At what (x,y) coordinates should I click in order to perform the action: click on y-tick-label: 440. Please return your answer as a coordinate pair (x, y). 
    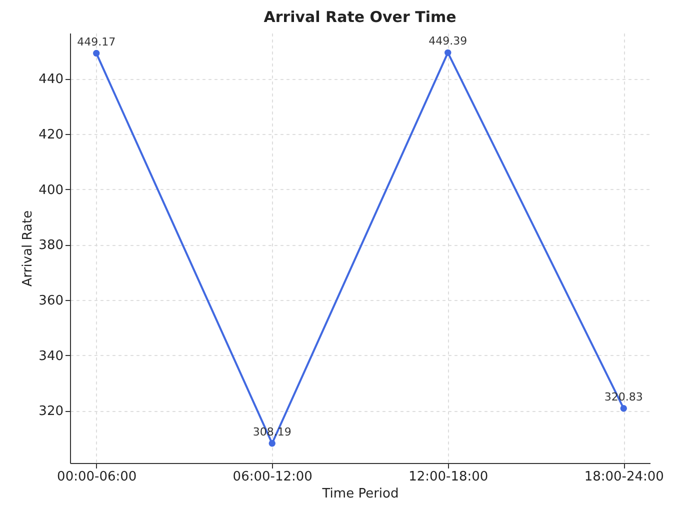
    Looking at the image, I should click on (51, 80).